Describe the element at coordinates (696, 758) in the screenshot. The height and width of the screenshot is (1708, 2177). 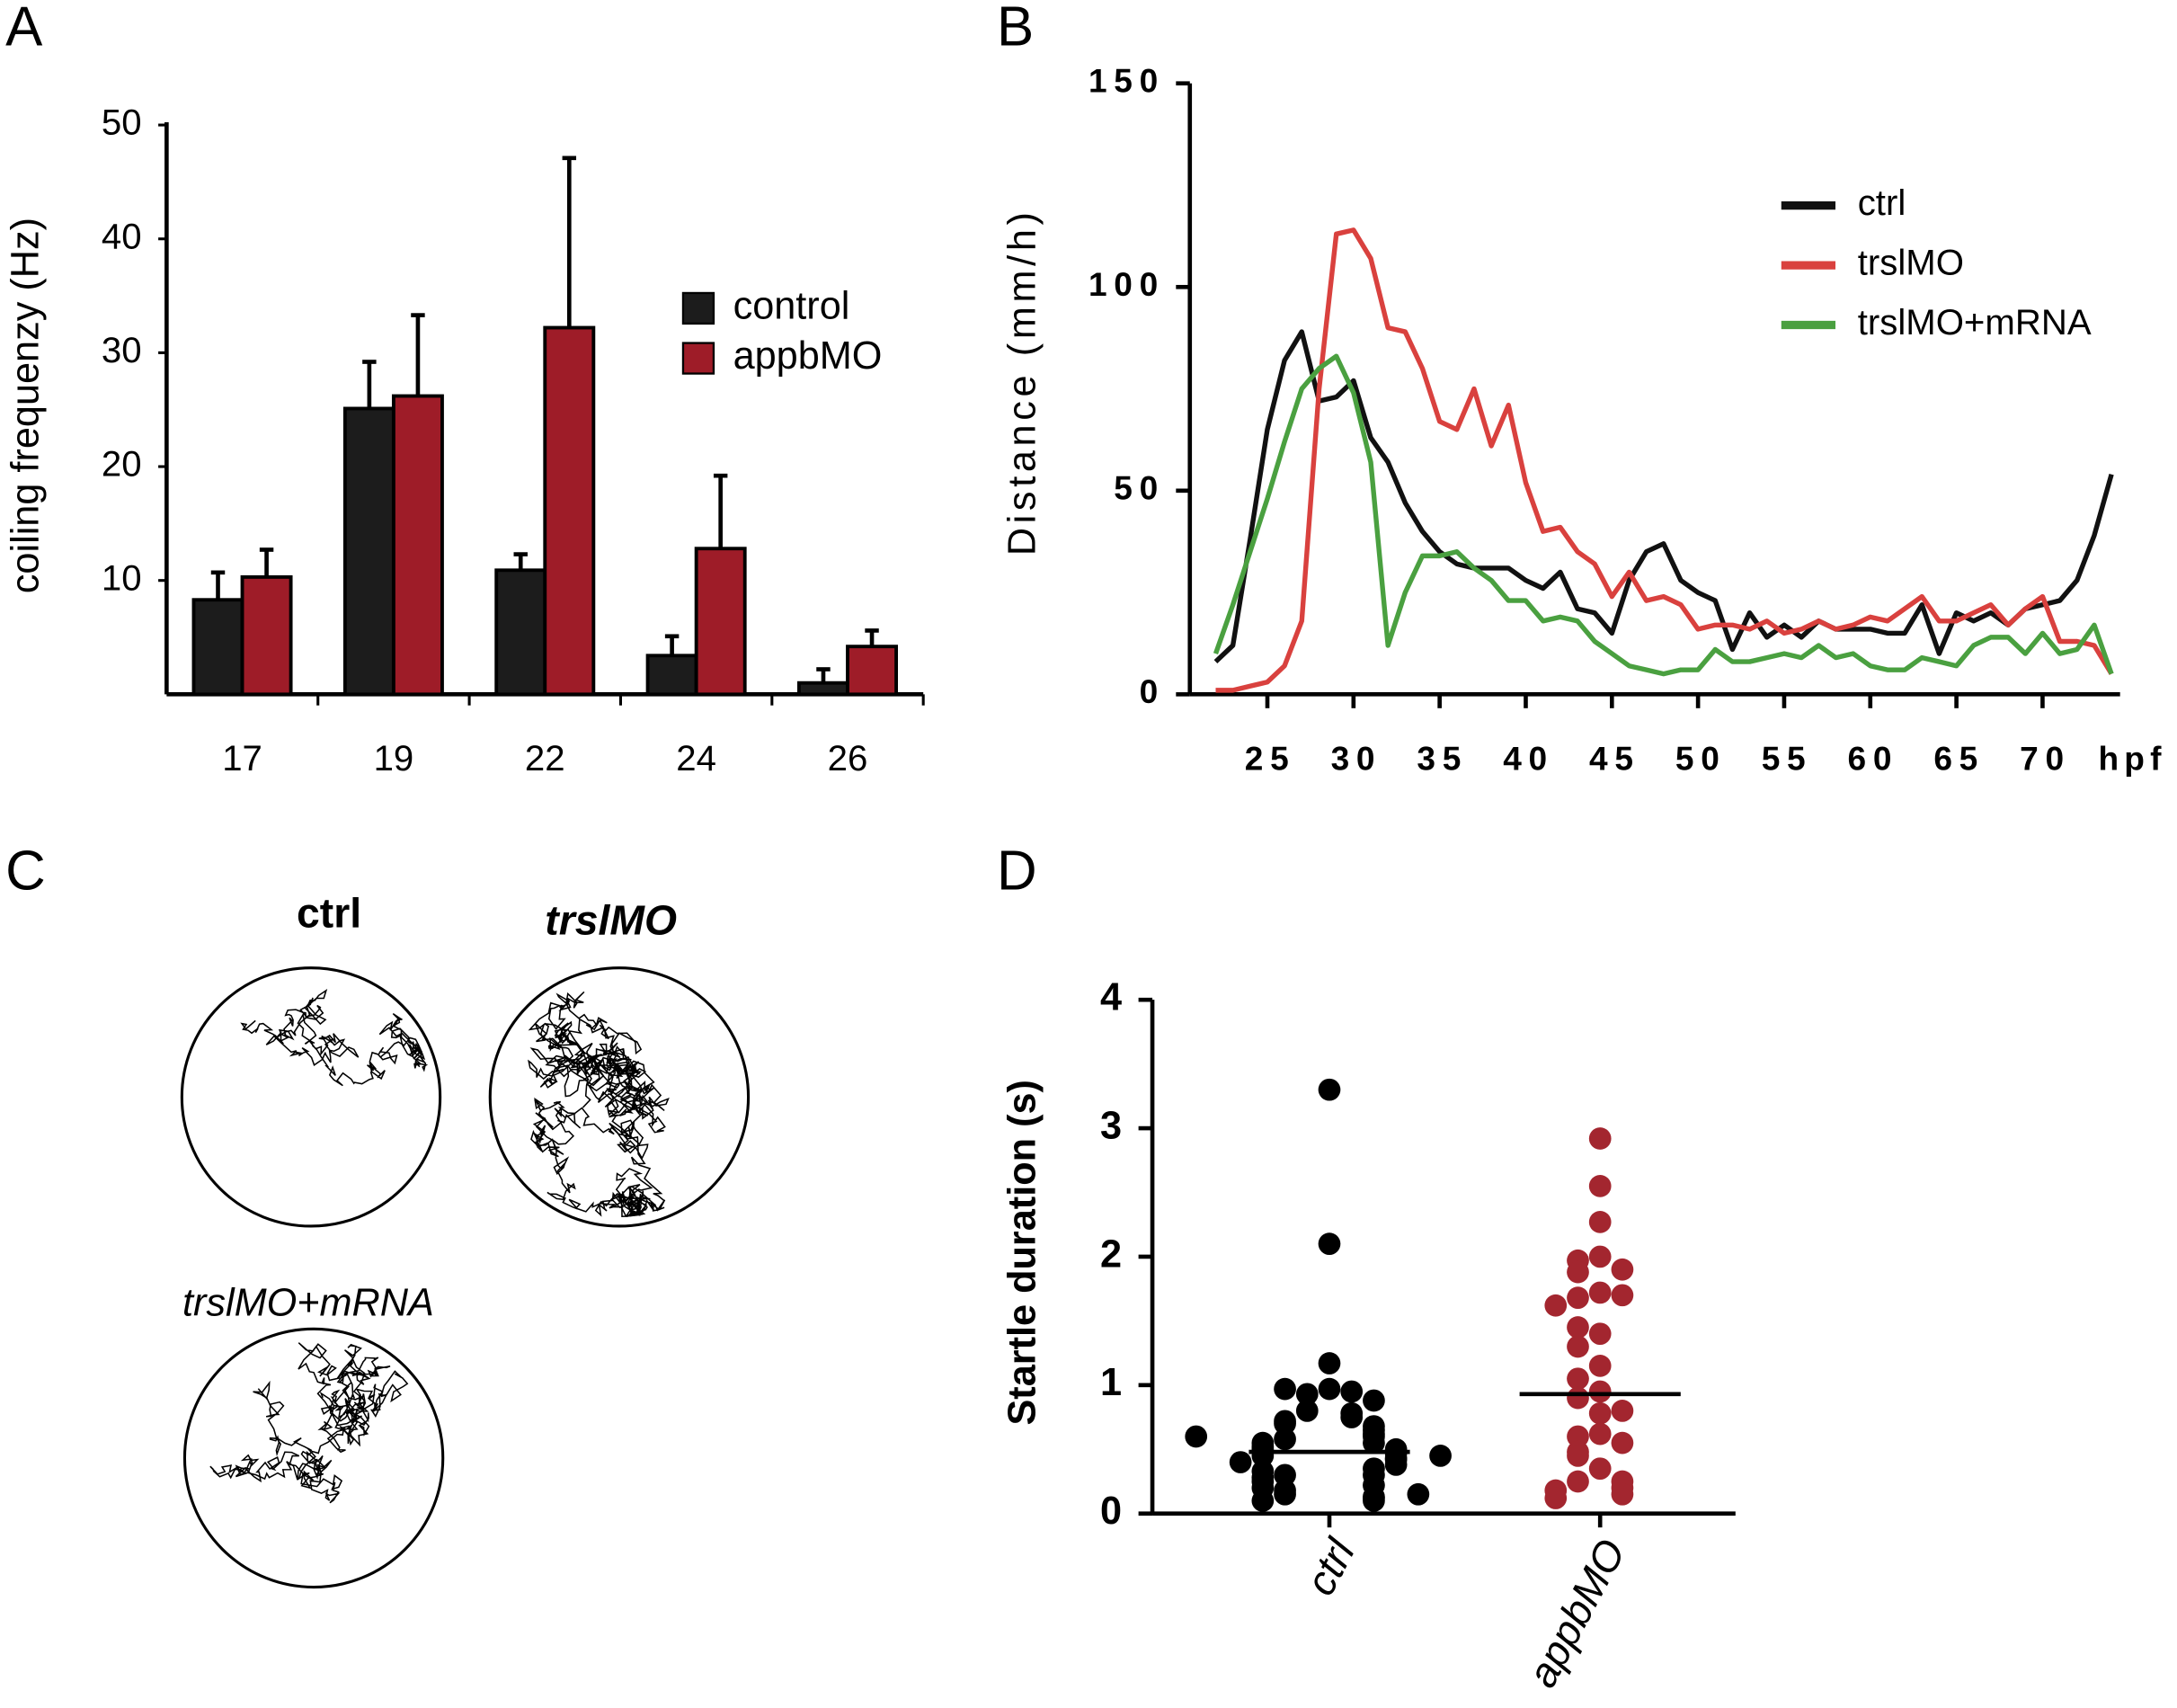
I see `x-tick-label: 24` at that location.